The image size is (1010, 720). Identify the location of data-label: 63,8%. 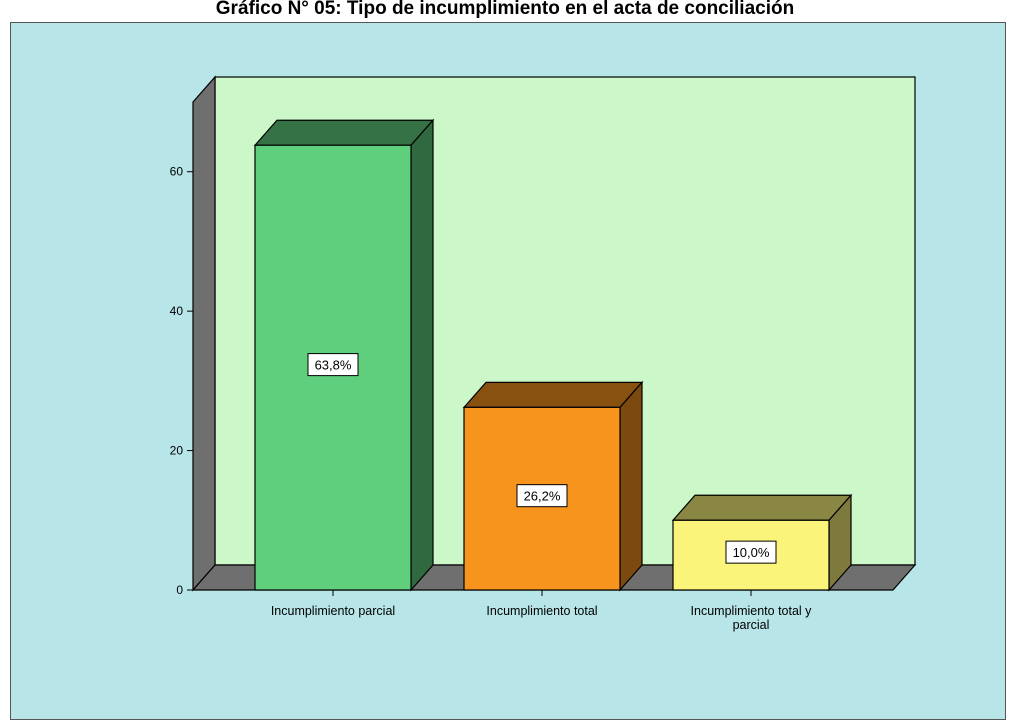
(333, 365).